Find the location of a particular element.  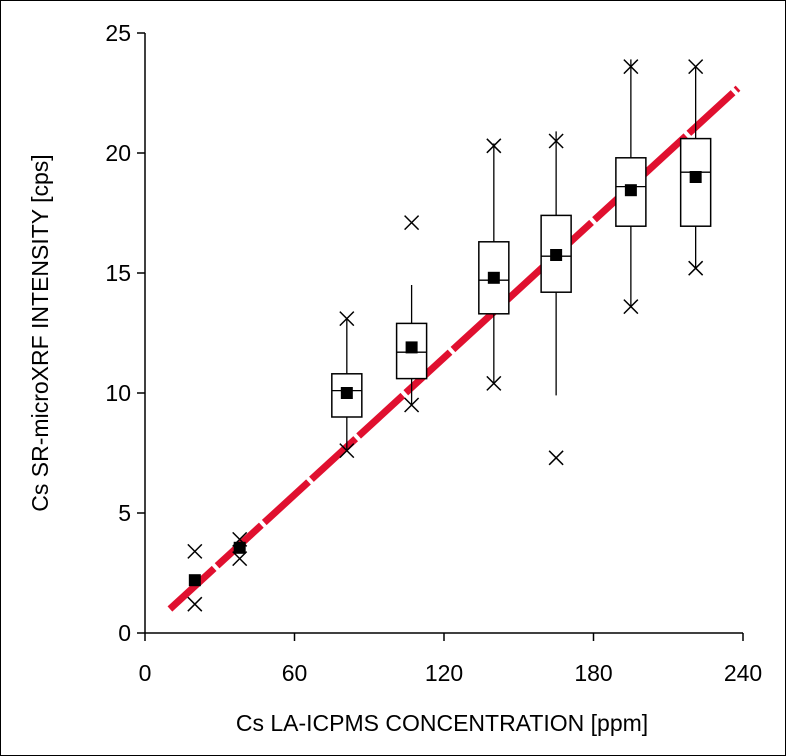

x-tick-label: 240 is located at coordinates (743, 673).